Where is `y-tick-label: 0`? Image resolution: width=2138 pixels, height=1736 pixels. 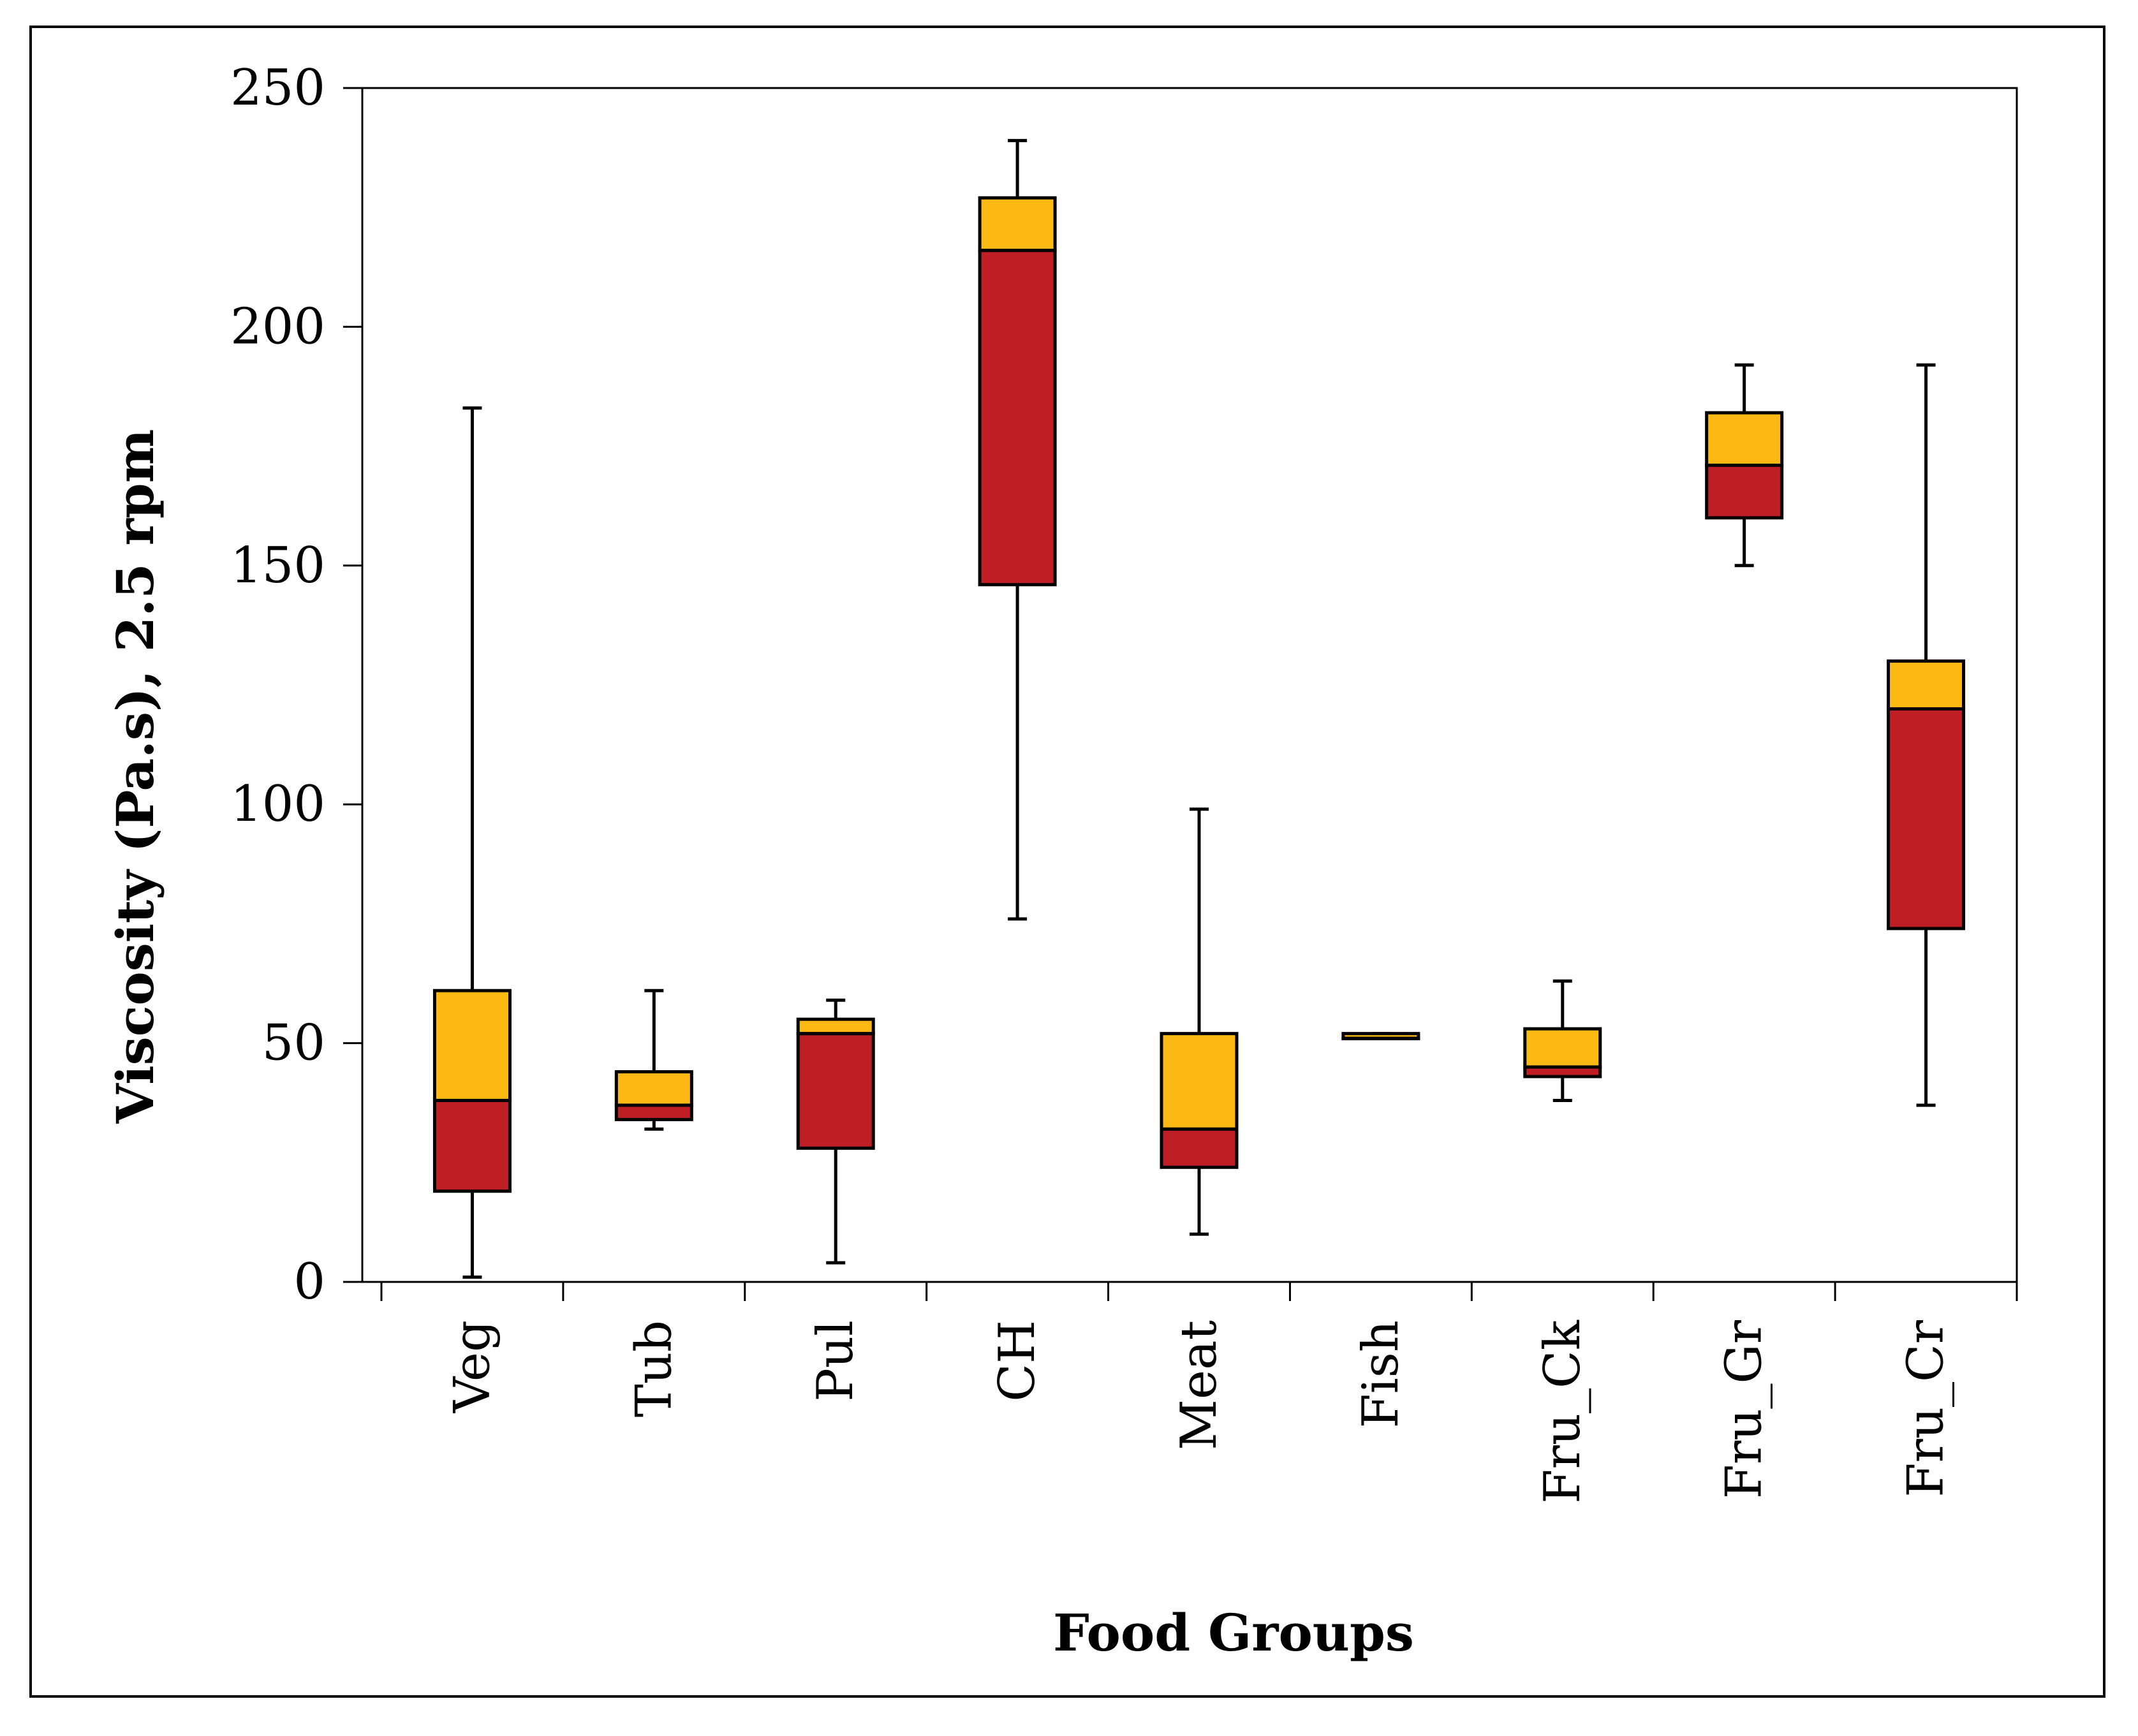
y-tick-label: 0 is located at coordinates (309, 1282).